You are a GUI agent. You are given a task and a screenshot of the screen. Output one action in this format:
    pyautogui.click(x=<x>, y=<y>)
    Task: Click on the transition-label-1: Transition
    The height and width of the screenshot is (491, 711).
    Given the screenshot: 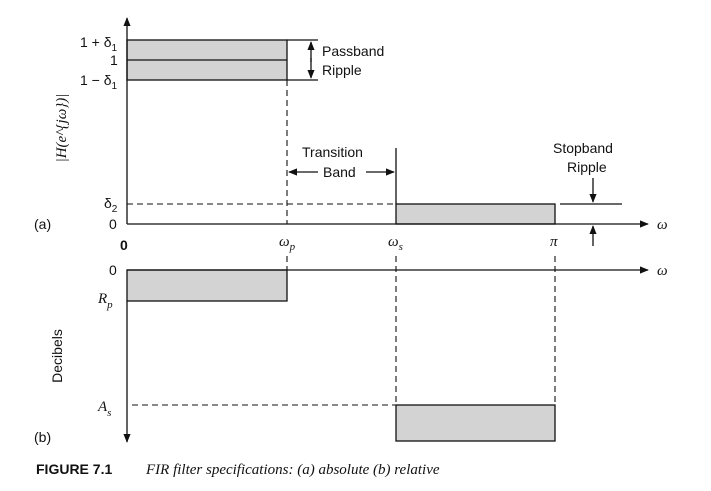 What is the action you would take?
    pyautogui.click(x=332, y=152)
    